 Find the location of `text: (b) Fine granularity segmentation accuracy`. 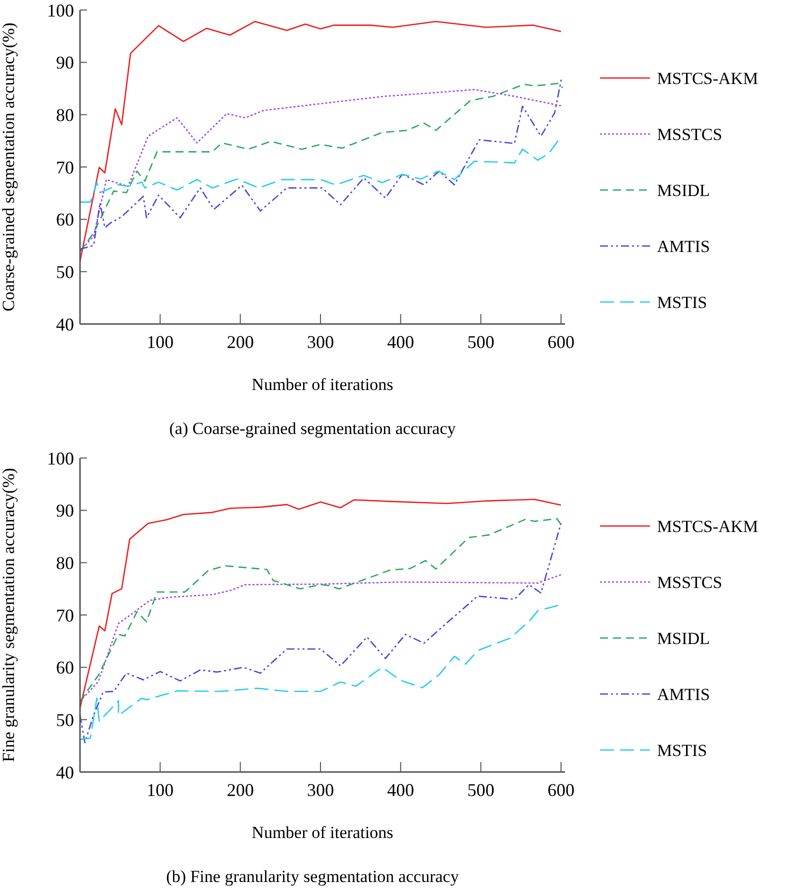

text: (b) Fine granularity segmentation accuracy is located at coordinates (313, 876).